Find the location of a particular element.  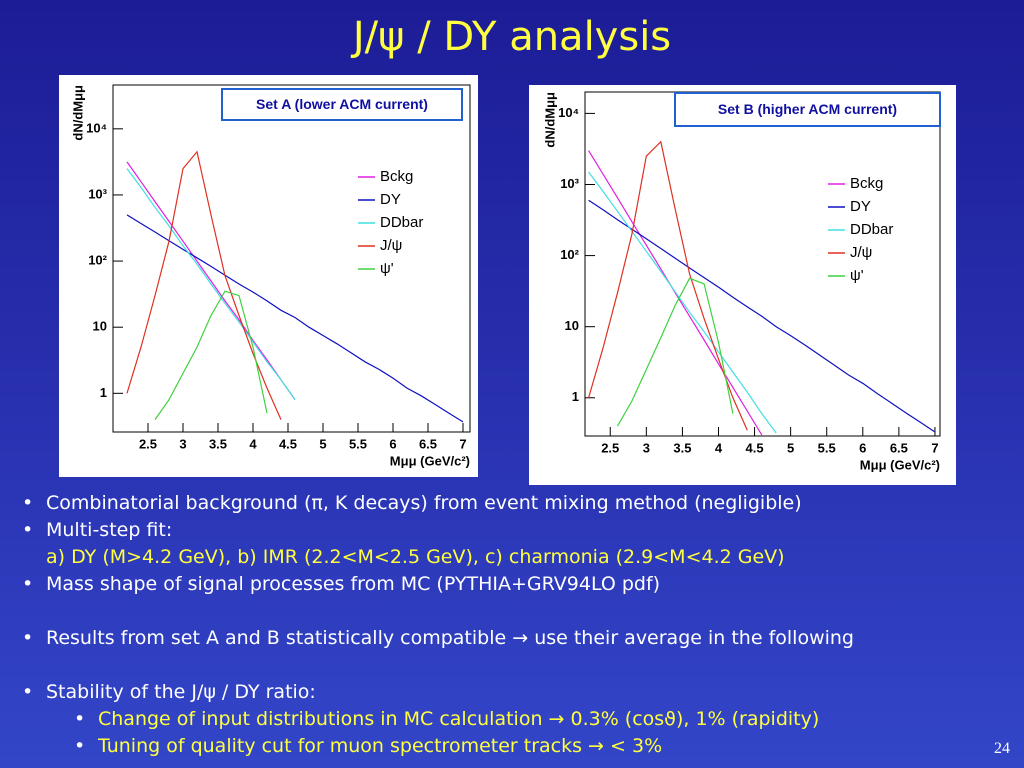

slide-title: J/ψ / DY analysis is located at coordinates (512, 37).